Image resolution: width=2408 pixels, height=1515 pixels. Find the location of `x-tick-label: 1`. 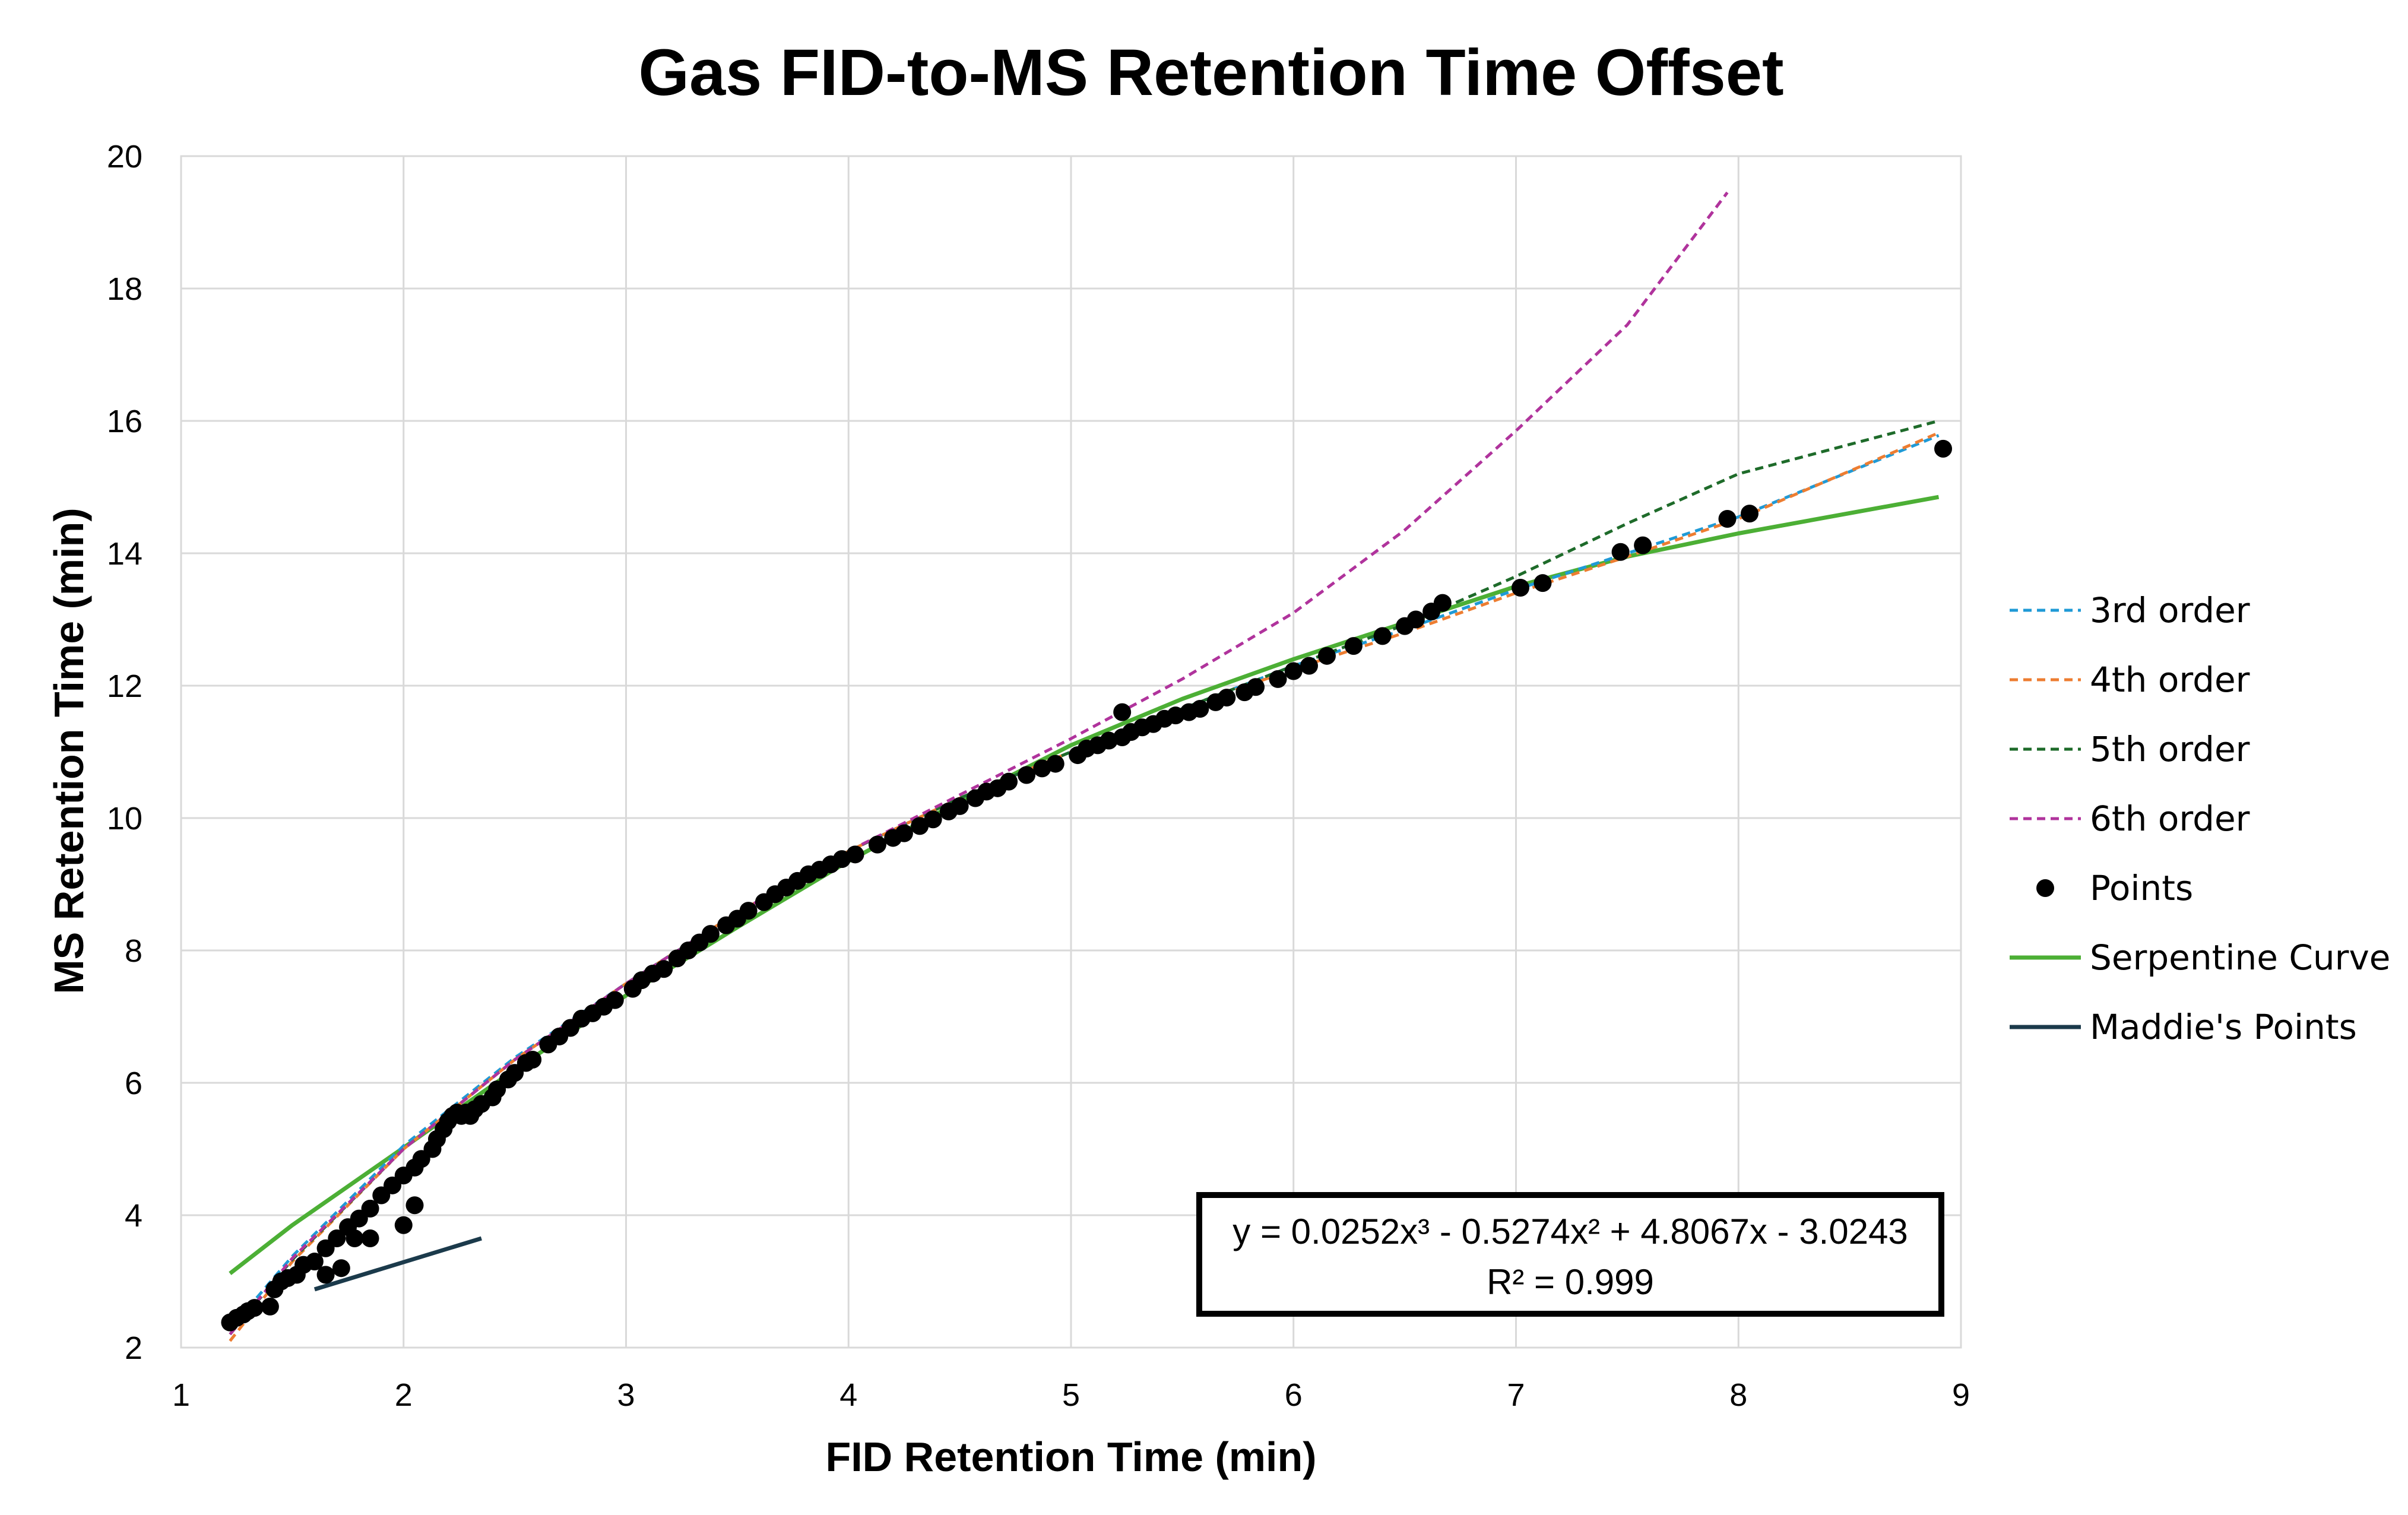

x-tick-label: 1 is located at coordinates (181, 1395).